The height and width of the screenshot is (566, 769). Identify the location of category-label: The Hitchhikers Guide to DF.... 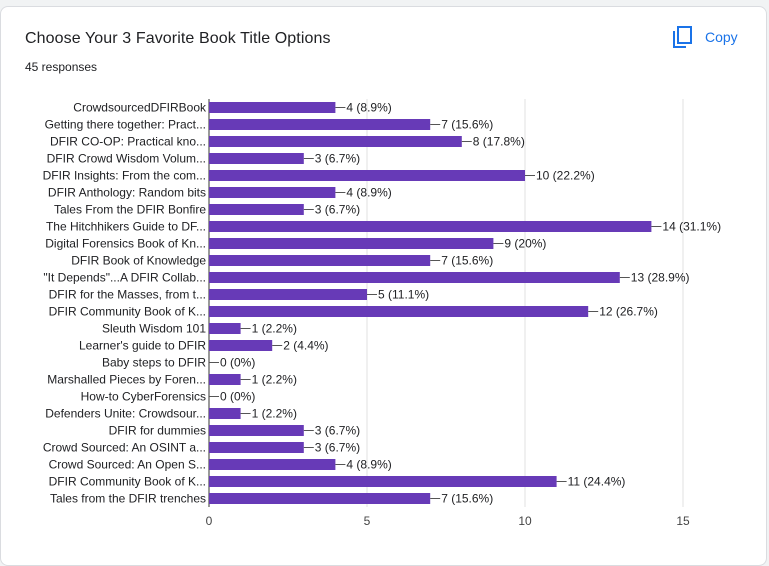
(126, 227).